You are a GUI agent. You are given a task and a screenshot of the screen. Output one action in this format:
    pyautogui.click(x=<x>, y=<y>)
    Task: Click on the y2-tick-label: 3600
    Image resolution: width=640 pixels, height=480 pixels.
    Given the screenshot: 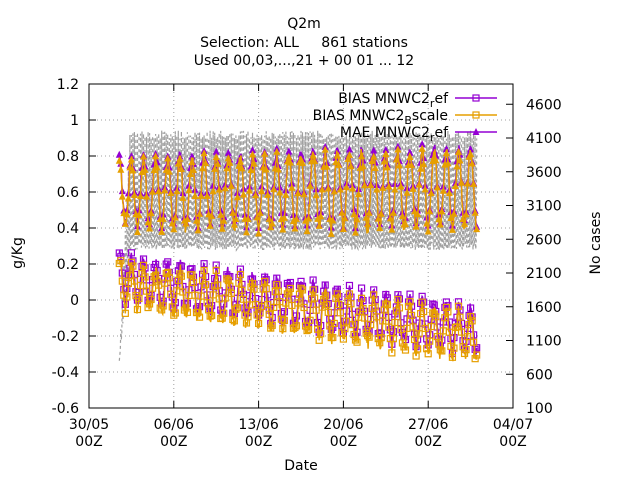 What is the action you would take?
    pyautogui.click(x=544, y=173)
    